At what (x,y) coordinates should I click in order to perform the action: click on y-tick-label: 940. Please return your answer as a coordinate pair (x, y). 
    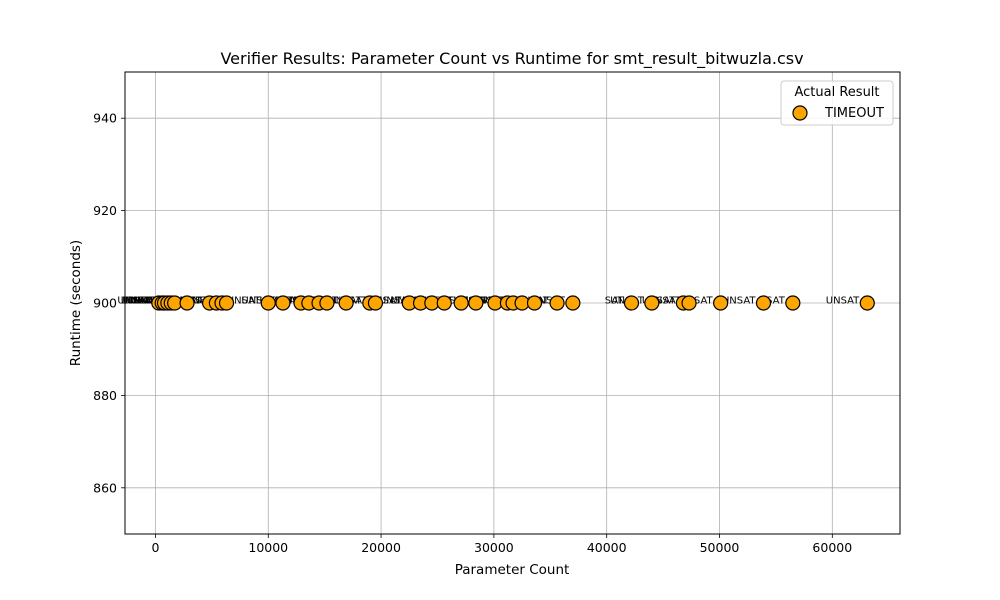
    Looking at the image, I should click on (105, 118).